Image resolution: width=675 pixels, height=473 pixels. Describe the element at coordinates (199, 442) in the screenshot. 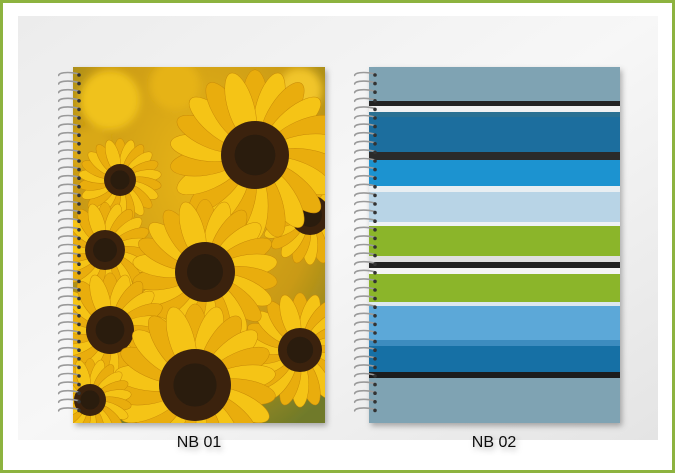

I see `product-label: NB 01` at that location.